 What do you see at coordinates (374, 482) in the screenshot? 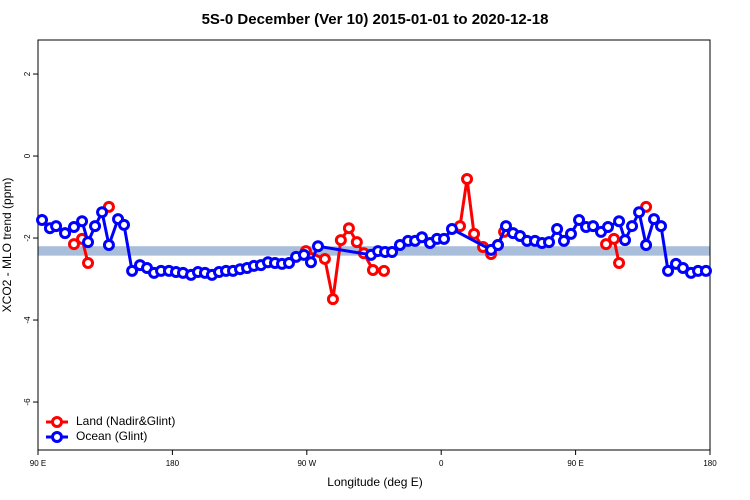
I see `x-axis-label: Longitude (deg E)` at bounding box center [374, 482].